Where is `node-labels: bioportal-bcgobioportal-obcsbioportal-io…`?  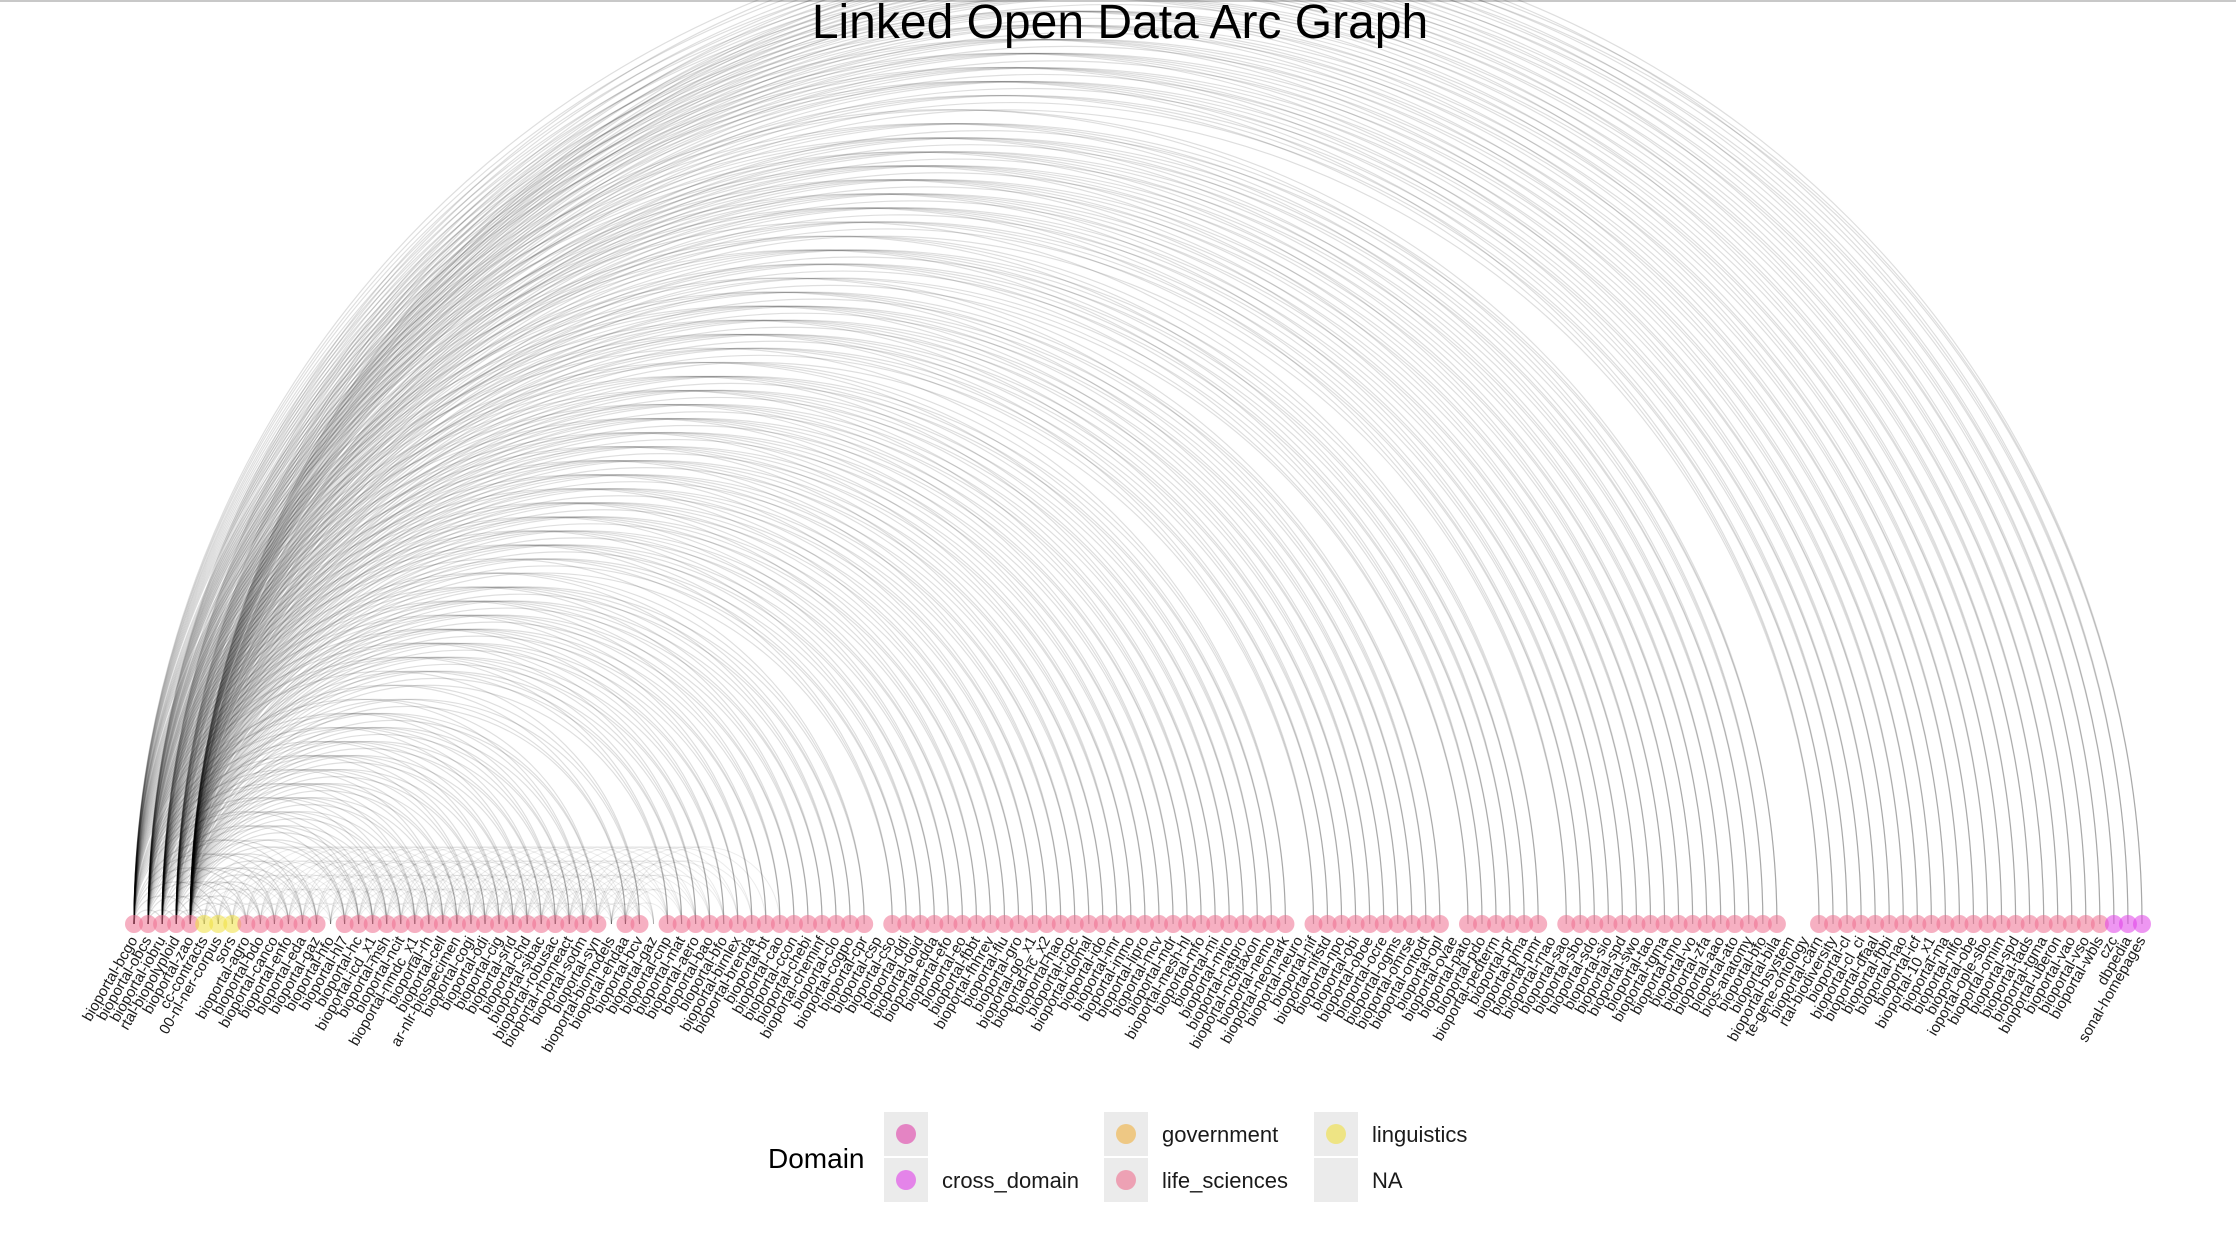 node-labels: bioportal-bcgobioportal-obcsbioportal-io… is located at coordinates (1114, 994).